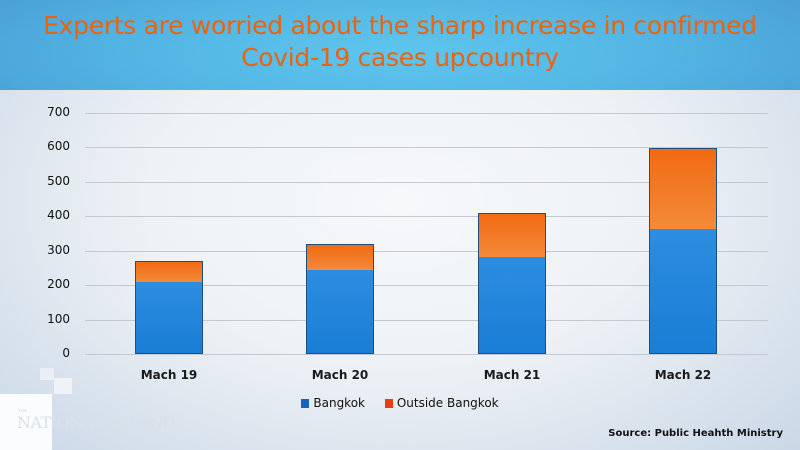 The width and height of the screenshot is (800, 450). What do you see at coordinates (340, 375) in the screenshot?
I see `x-label-mach-20: Mach 20` at bounding box center [340, 375].